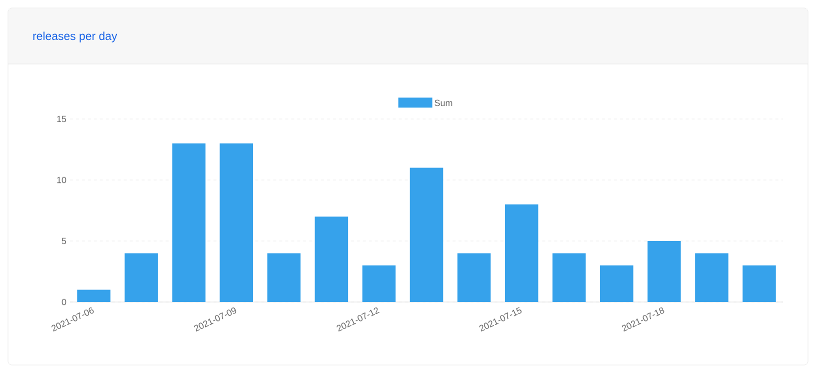 The height and width of the screenshot is (370, 814). Describe the element at coordinates (443, 103) in the screenshot. I see `legend-label: Sum` at that location.